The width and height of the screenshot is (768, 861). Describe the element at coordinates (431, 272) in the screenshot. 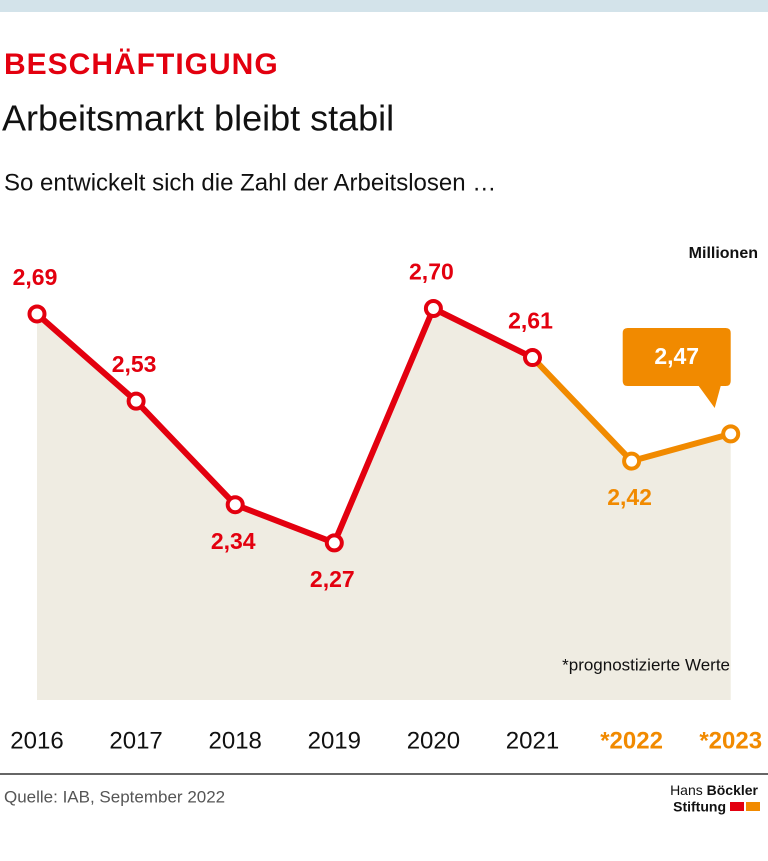

I see `value-label: 2,70` at that location.